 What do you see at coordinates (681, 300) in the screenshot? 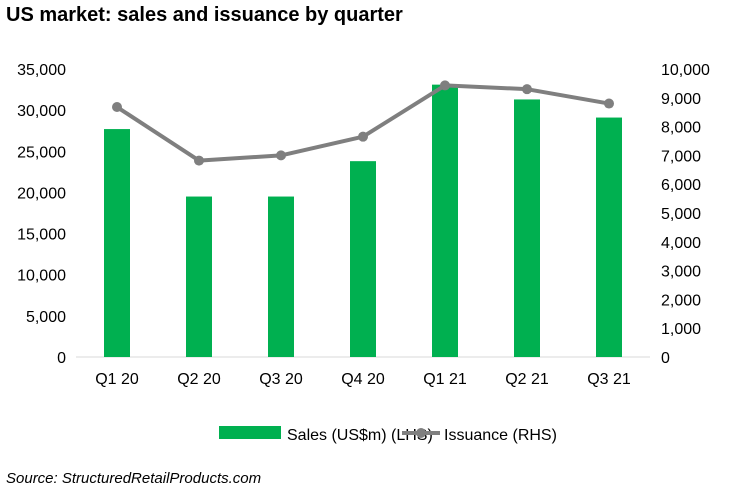
I see `right-tick-label: 2,000` at bounding box center [681, 300].